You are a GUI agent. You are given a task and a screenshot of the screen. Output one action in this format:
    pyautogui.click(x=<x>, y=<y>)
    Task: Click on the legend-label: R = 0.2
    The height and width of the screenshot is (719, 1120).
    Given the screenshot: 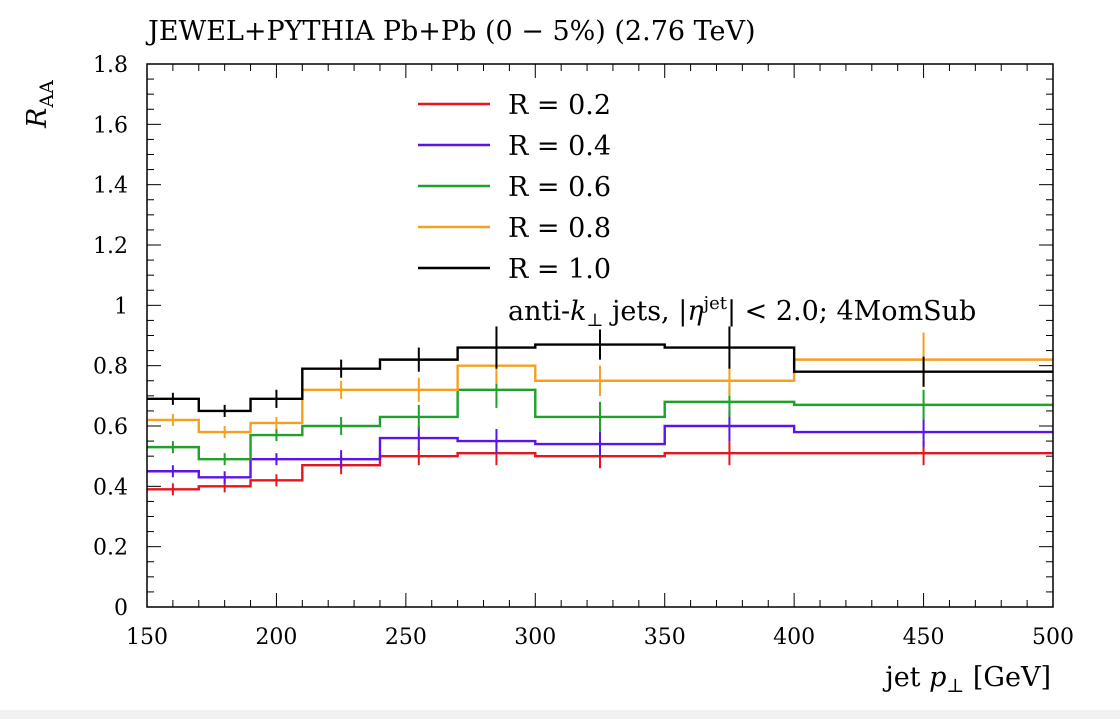 What is the action you would take?
    pyautogui.click(x=559, y=105)
    